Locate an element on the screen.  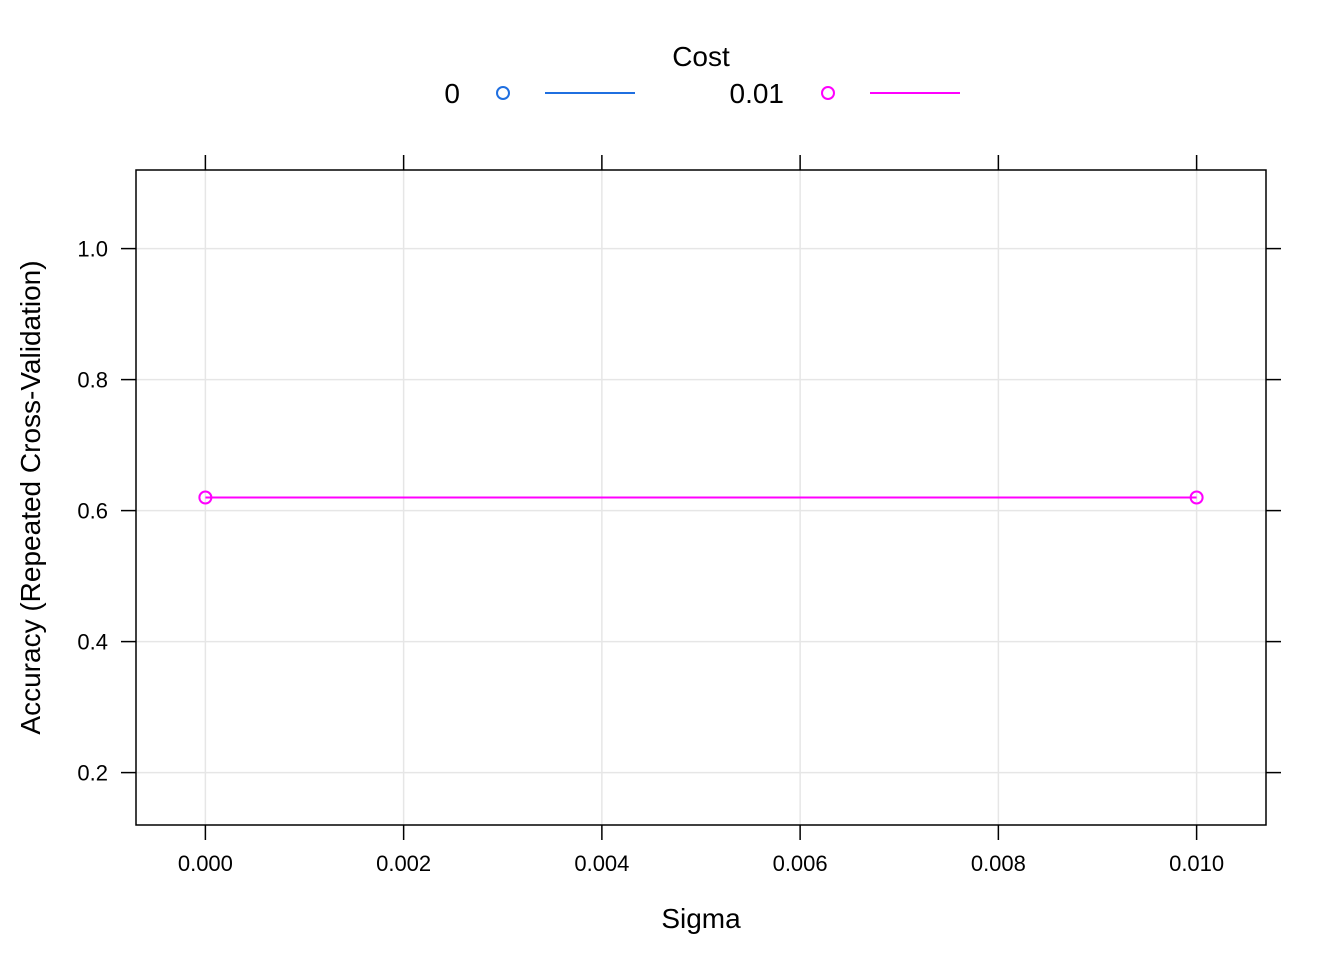
y-tick-label: 0.6 is located at coordinates (92, 511).